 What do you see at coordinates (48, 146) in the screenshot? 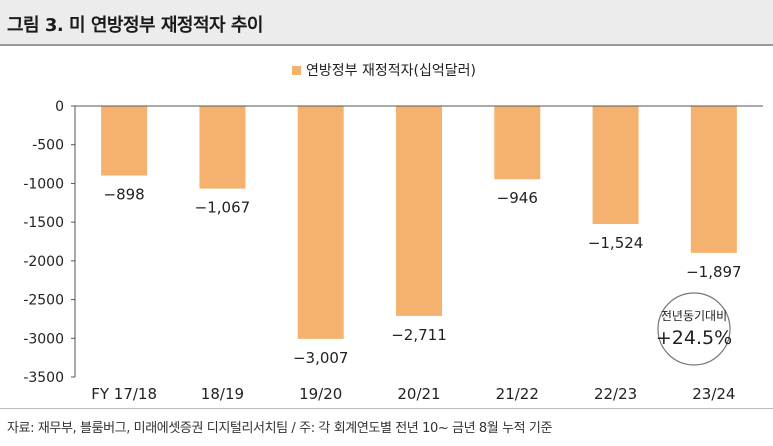
I see `y-tick-label: -500` at bounding box center [48, 146].